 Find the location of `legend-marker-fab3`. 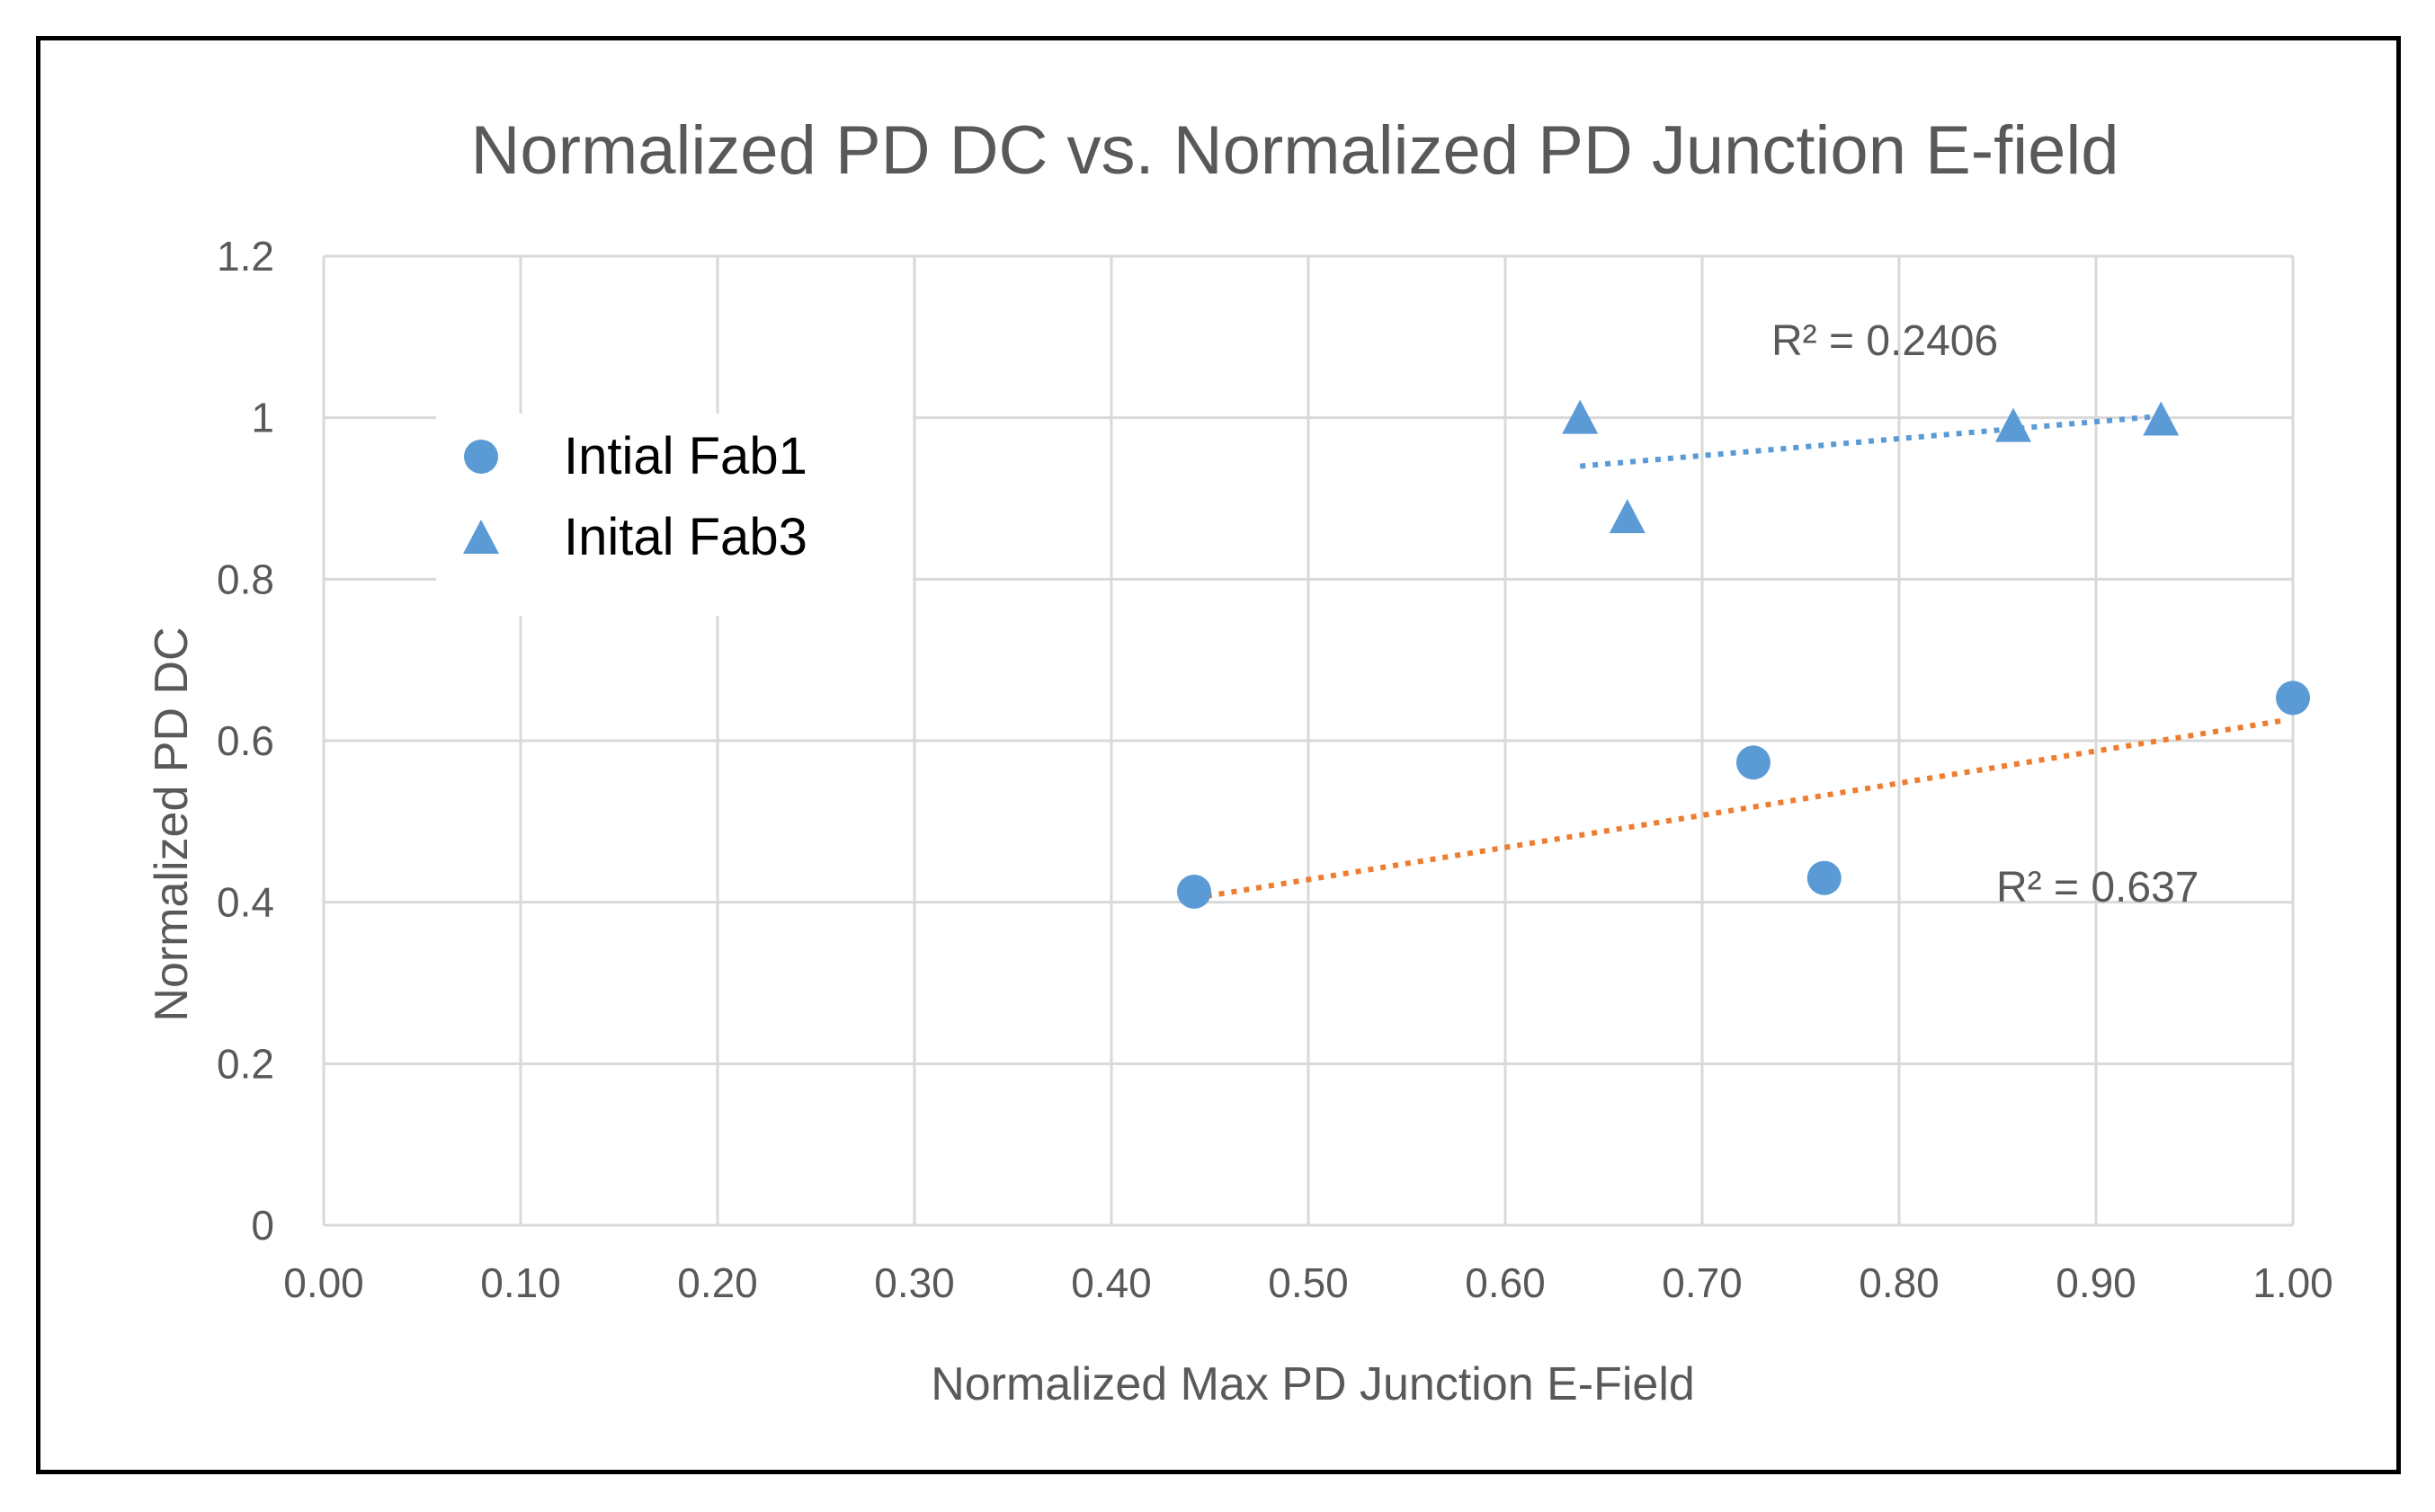

legend-marker-fab3 is located at coordinates (481, 537).